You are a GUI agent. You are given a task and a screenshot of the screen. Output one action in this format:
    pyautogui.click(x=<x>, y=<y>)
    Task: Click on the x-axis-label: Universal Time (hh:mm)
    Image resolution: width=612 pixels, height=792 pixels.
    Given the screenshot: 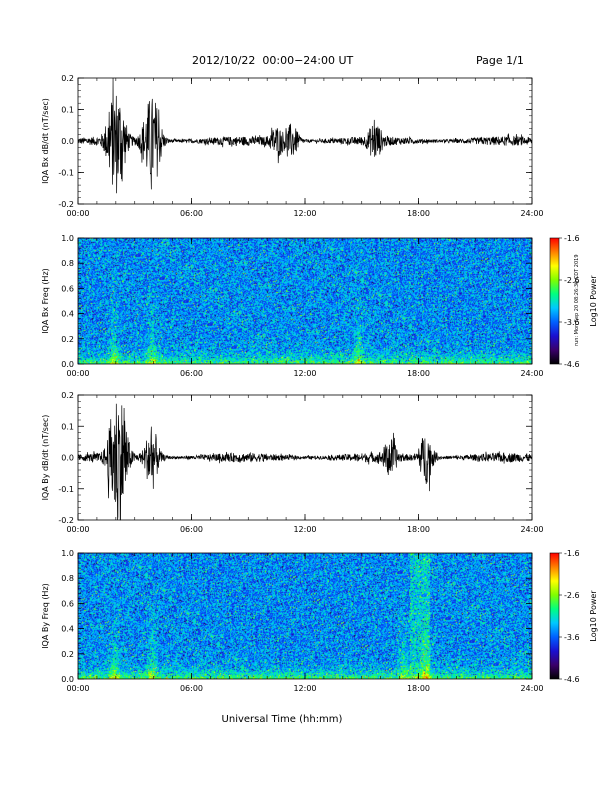 What is the action you would take?
    pyautogui.click(x=282, y=719)
    